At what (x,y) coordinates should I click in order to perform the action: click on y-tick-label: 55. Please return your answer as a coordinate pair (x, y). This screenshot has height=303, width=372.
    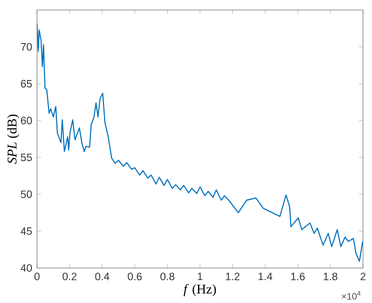
    Looking at the image, I should click on (26, 158).